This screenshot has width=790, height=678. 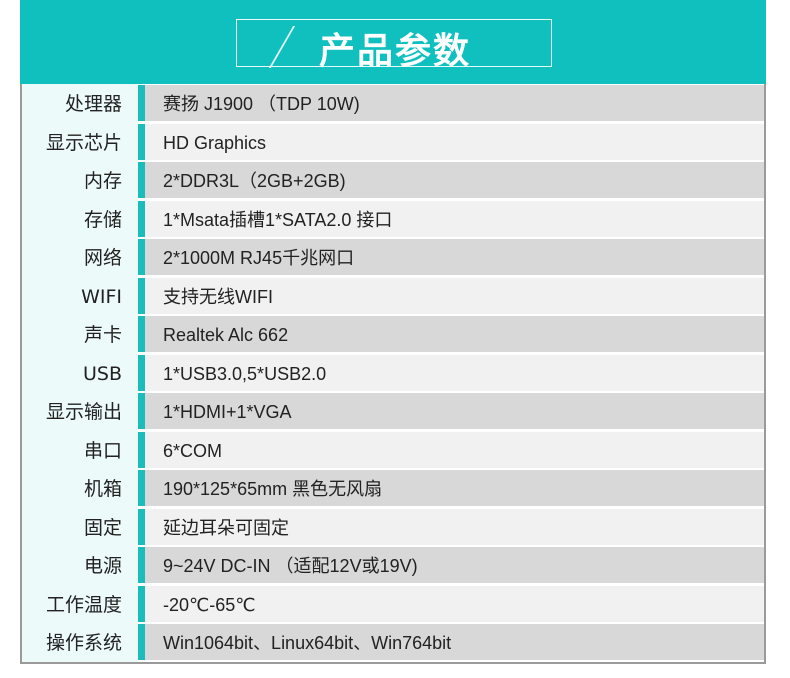 I want to click on header-banner: 产品参数, so click(x=393, y=42).